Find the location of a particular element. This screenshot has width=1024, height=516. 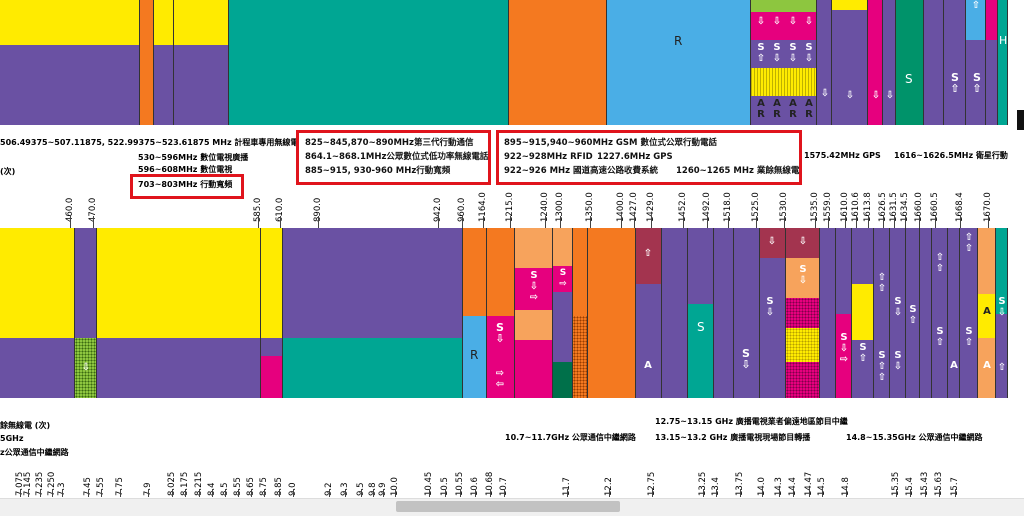

service-letter-s: S is located at coordinates (909, 79).